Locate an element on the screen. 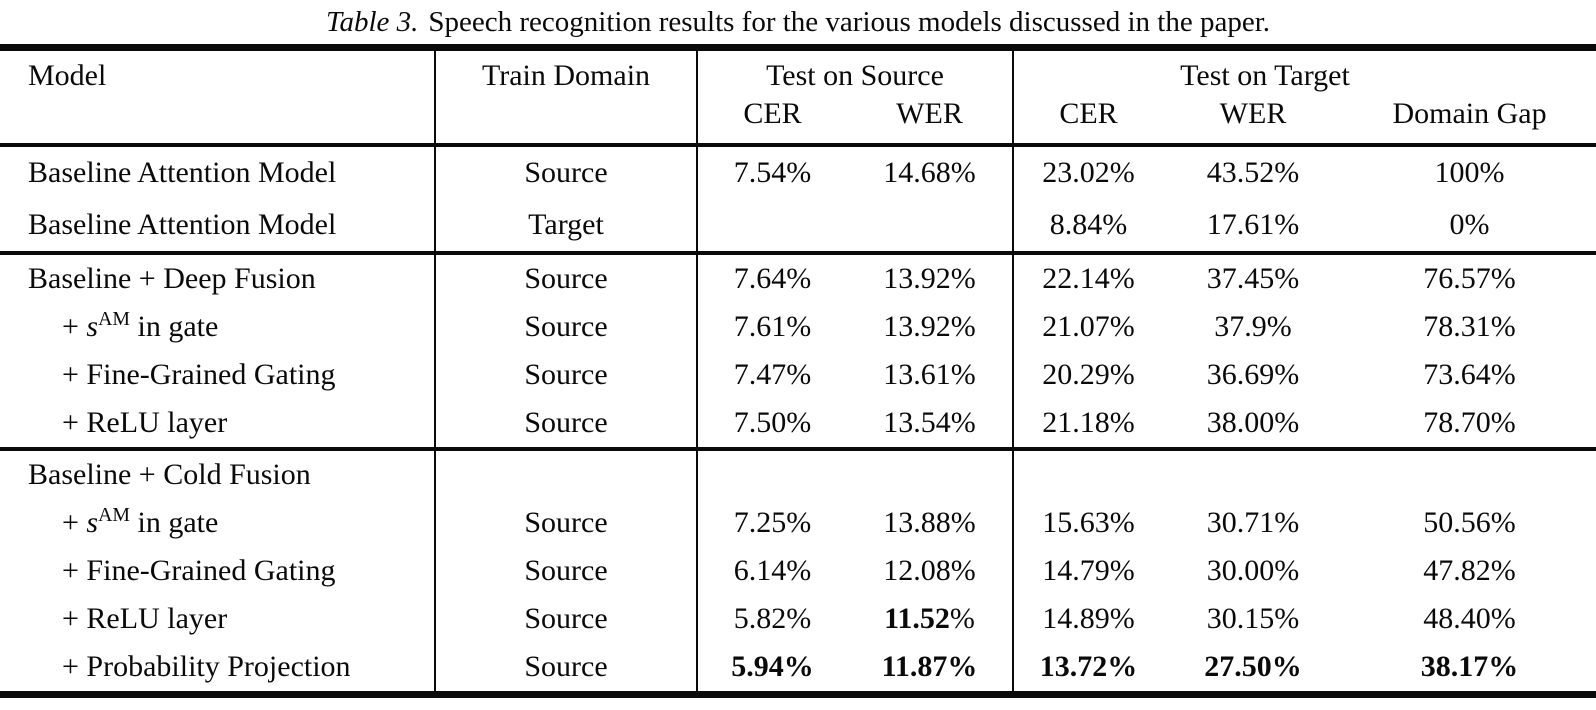 This screenshot has width=1596, height=710. value-text: 5.94% is located at coordinates (772, 666).